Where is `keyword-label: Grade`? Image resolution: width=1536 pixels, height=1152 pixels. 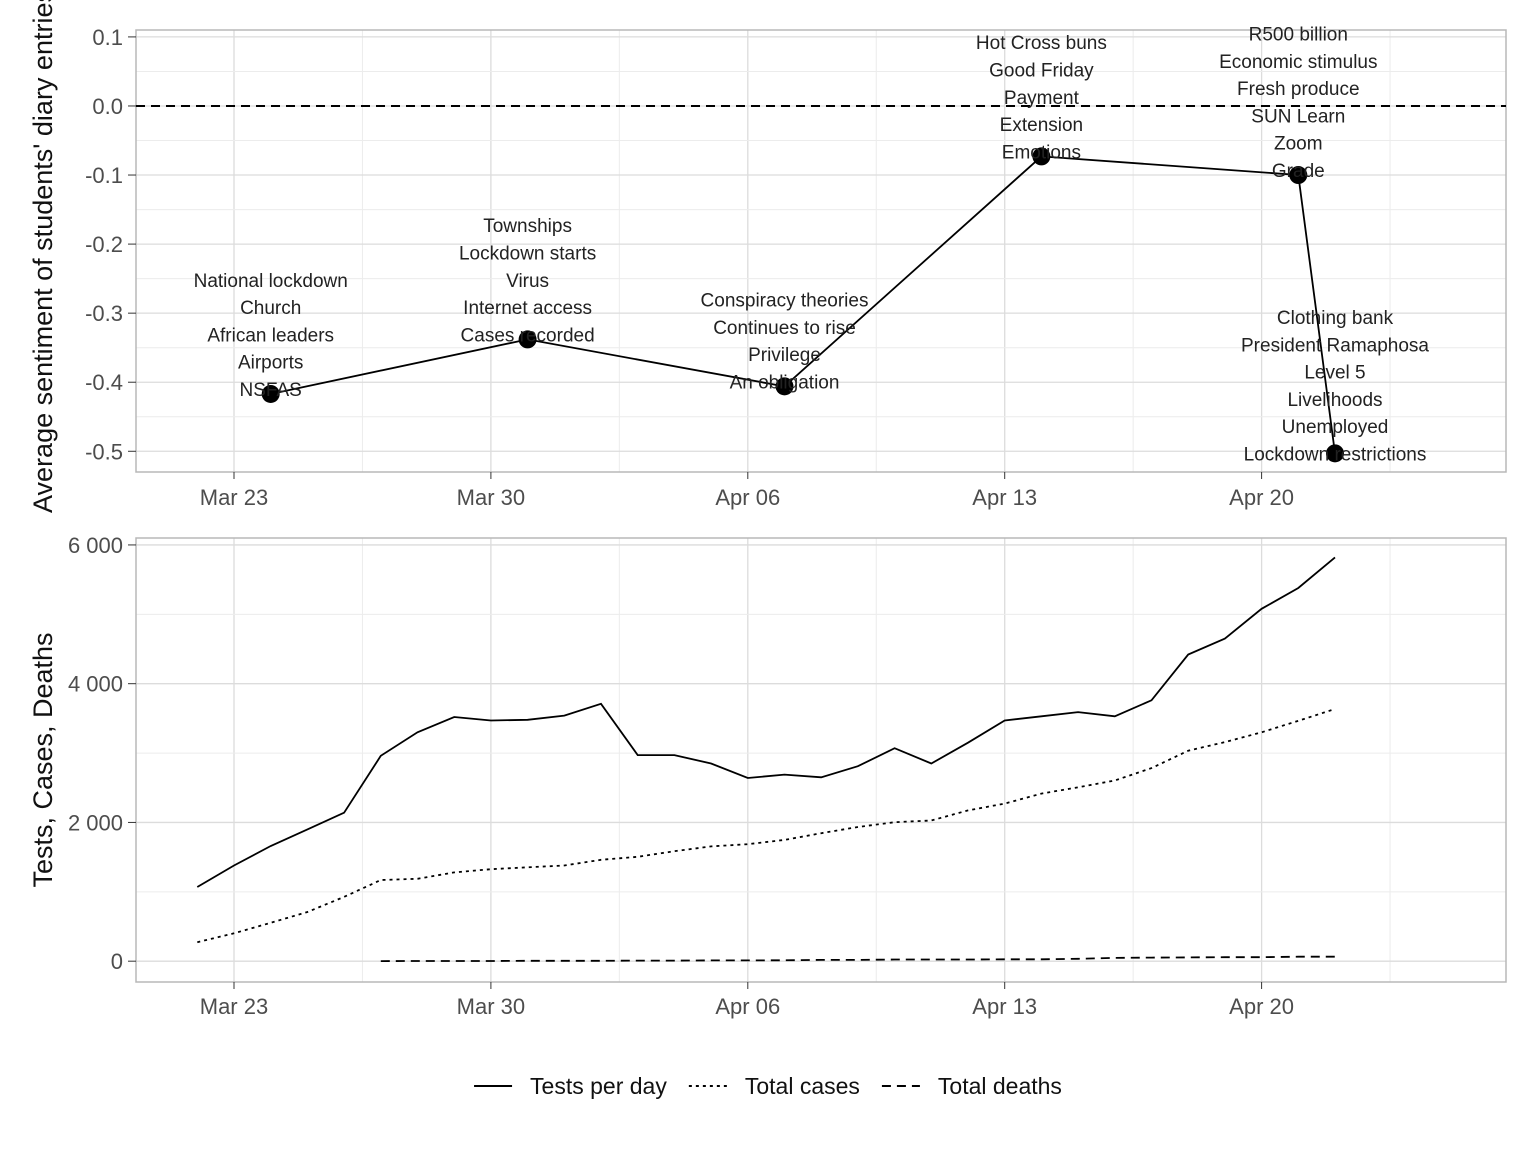
keyword-label: Grade is located at coordinates (1298, 171).